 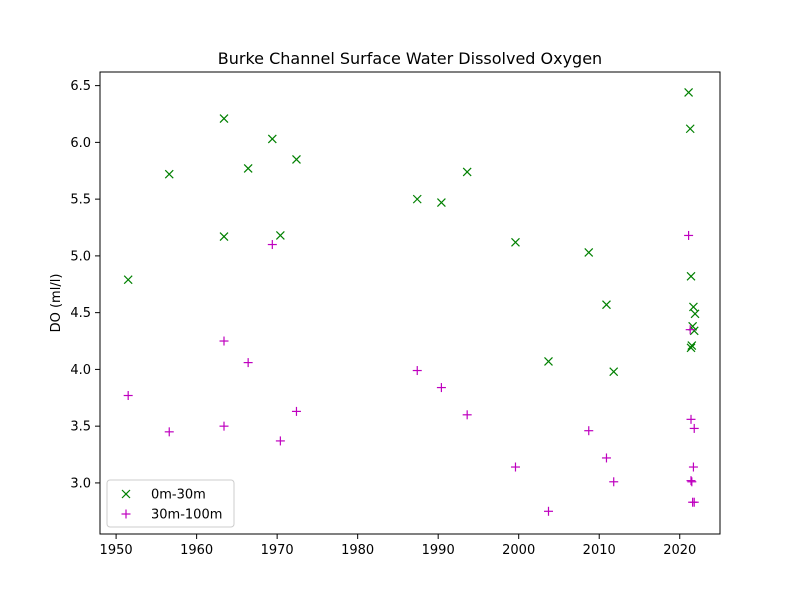 I want to click on y-tick-label: 3.5, so click(x=80, y=427).